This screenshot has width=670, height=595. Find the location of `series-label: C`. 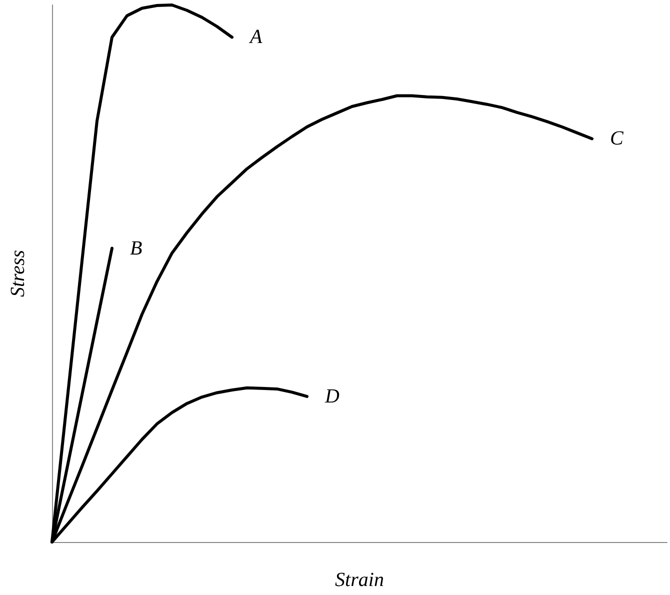

series-label: C is located at coordinates (617, 139).